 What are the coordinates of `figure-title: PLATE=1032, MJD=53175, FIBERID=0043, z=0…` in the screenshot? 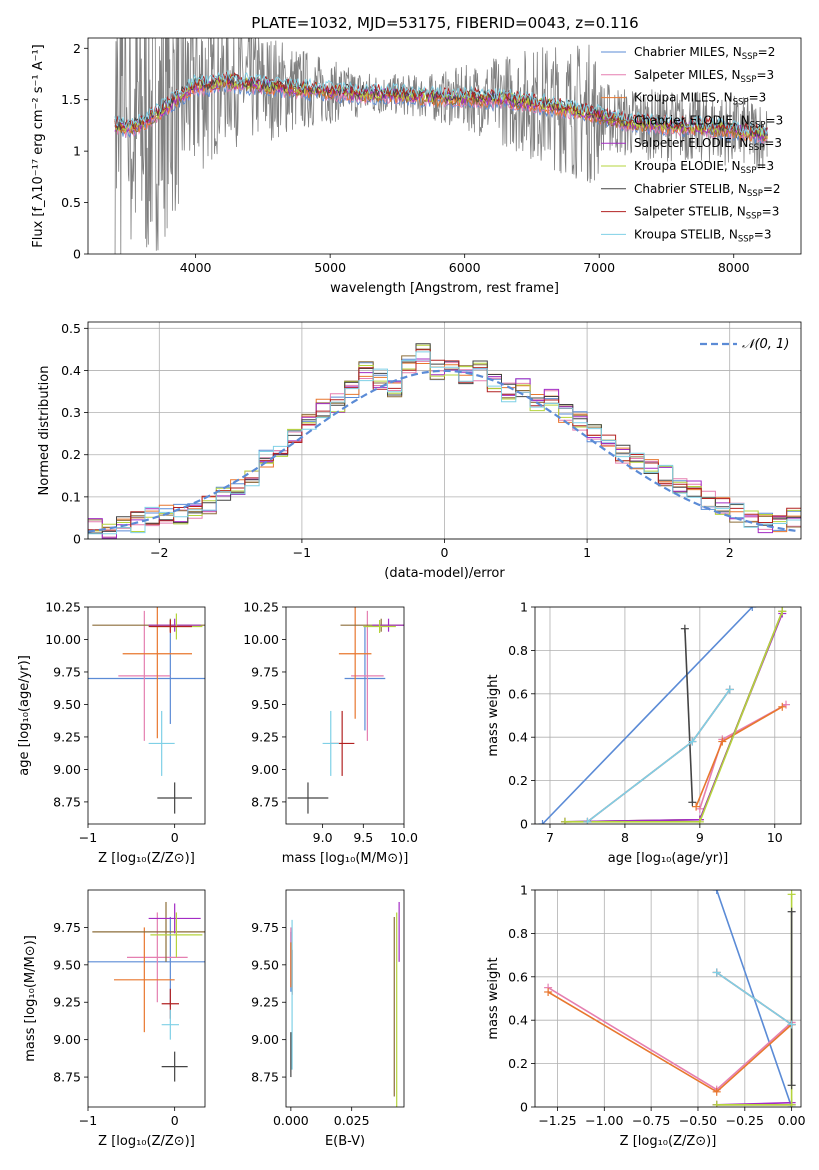 It's located at (444, 23).